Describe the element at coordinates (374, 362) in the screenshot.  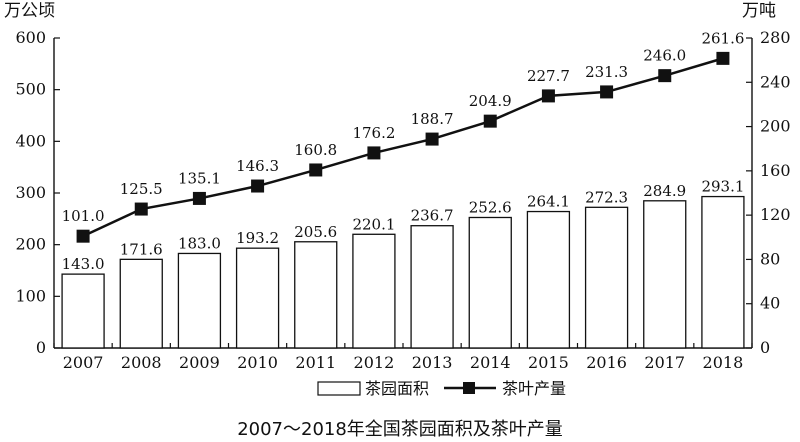
I see `x-axis-tick-label: 2012` at that location.